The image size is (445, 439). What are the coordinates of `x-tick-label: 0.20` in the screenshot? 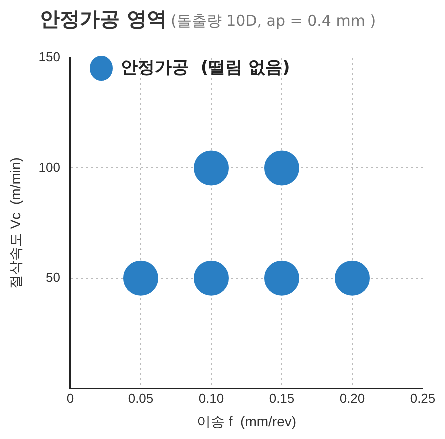 It's located at (353, 398).